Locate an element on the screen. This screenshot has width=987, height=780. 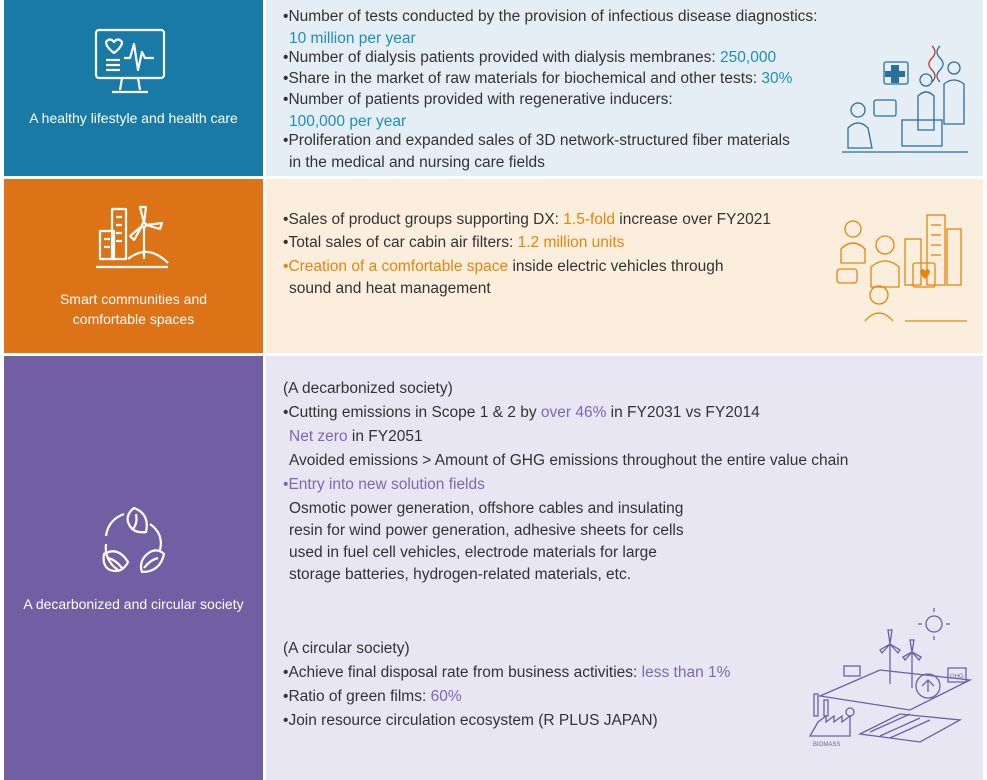
decarb-item-netzero: Net zero in FY2051 is located at coordinates (356, 436).